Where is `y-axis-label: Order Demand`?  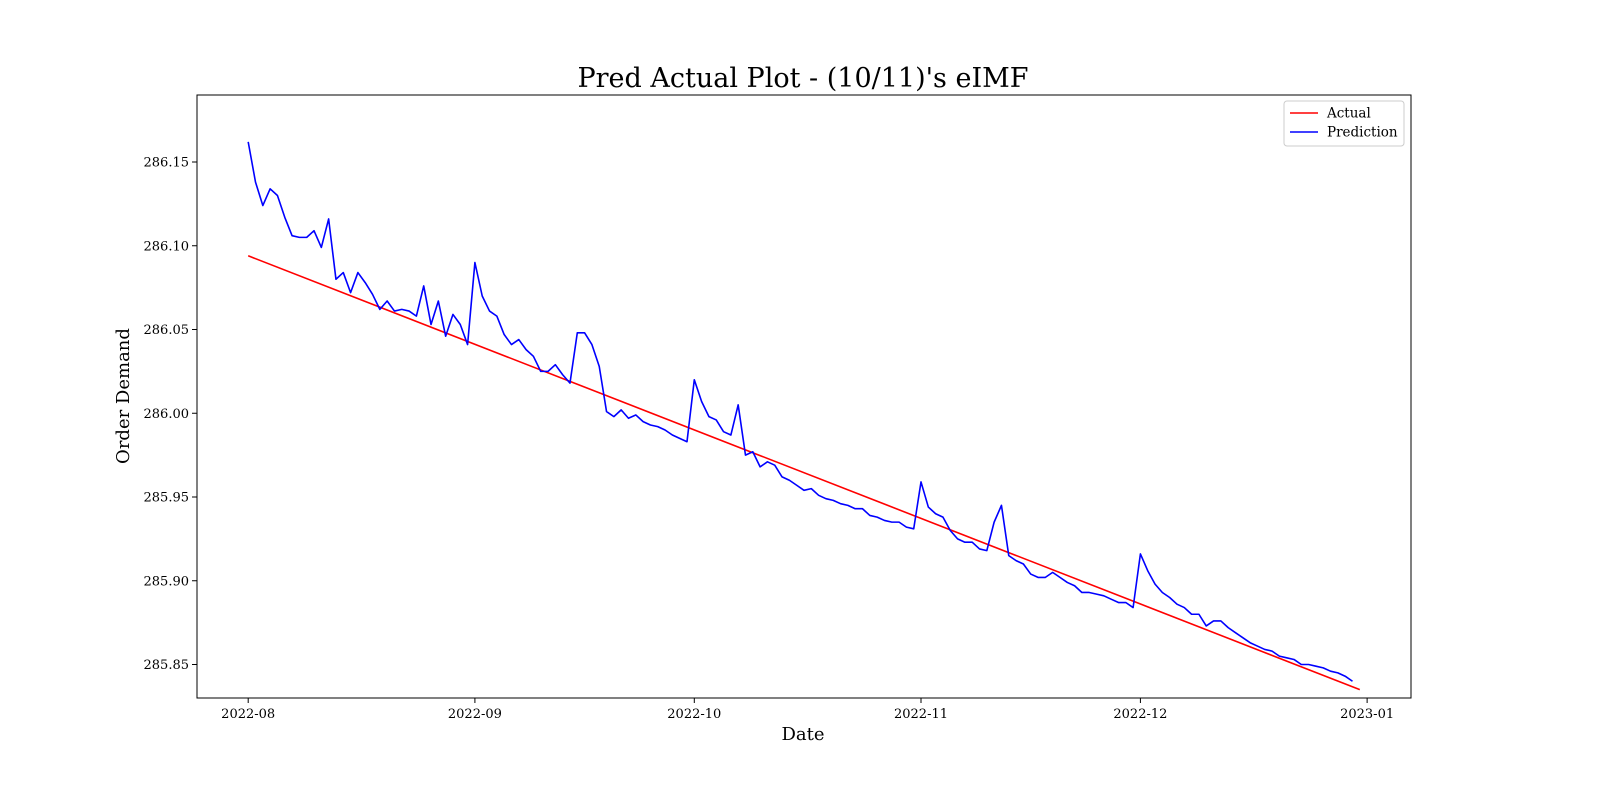
y-axis-label: Order Demand is located at coordinates (123, 396).